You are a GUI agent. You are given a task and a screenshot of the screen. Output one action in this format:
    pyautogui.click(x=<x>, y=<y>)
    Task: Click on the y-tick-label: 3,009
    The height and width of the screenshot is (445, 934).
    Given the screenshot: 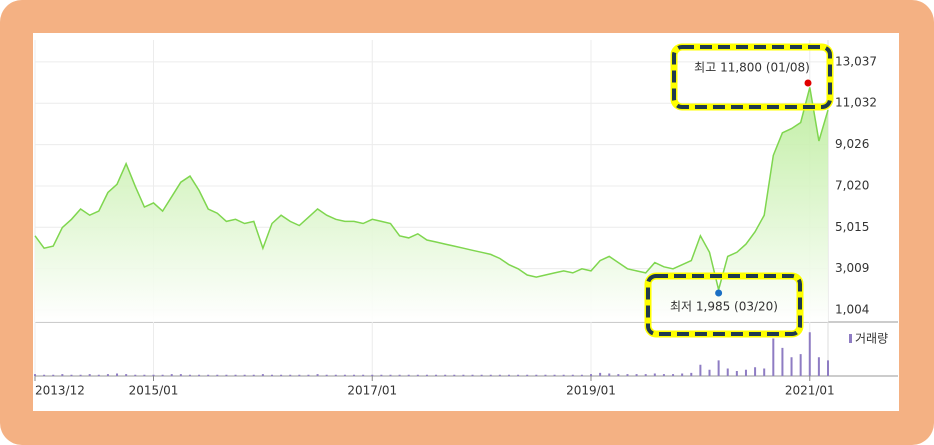 What is the action you would take?
    pyautogui.click(x=852, y=268)
    